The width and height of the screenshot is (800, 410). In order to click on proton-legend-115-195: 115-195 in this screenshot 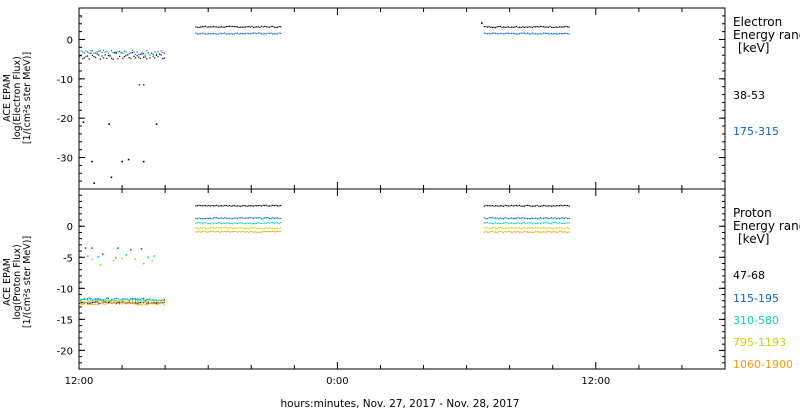, I will do `click(756, 298)`.